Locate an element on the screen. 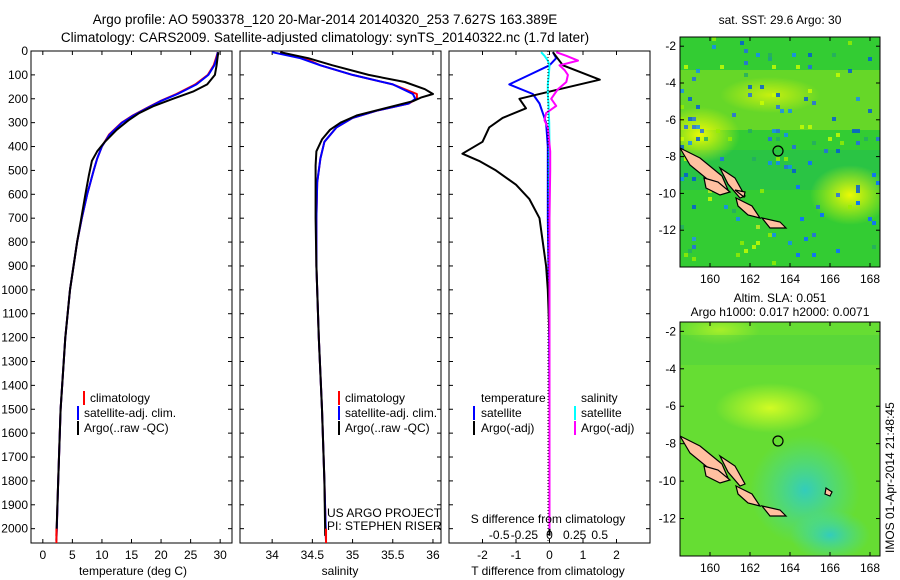  depth-tick-label: 1900 is located at coordinates (14, 505).